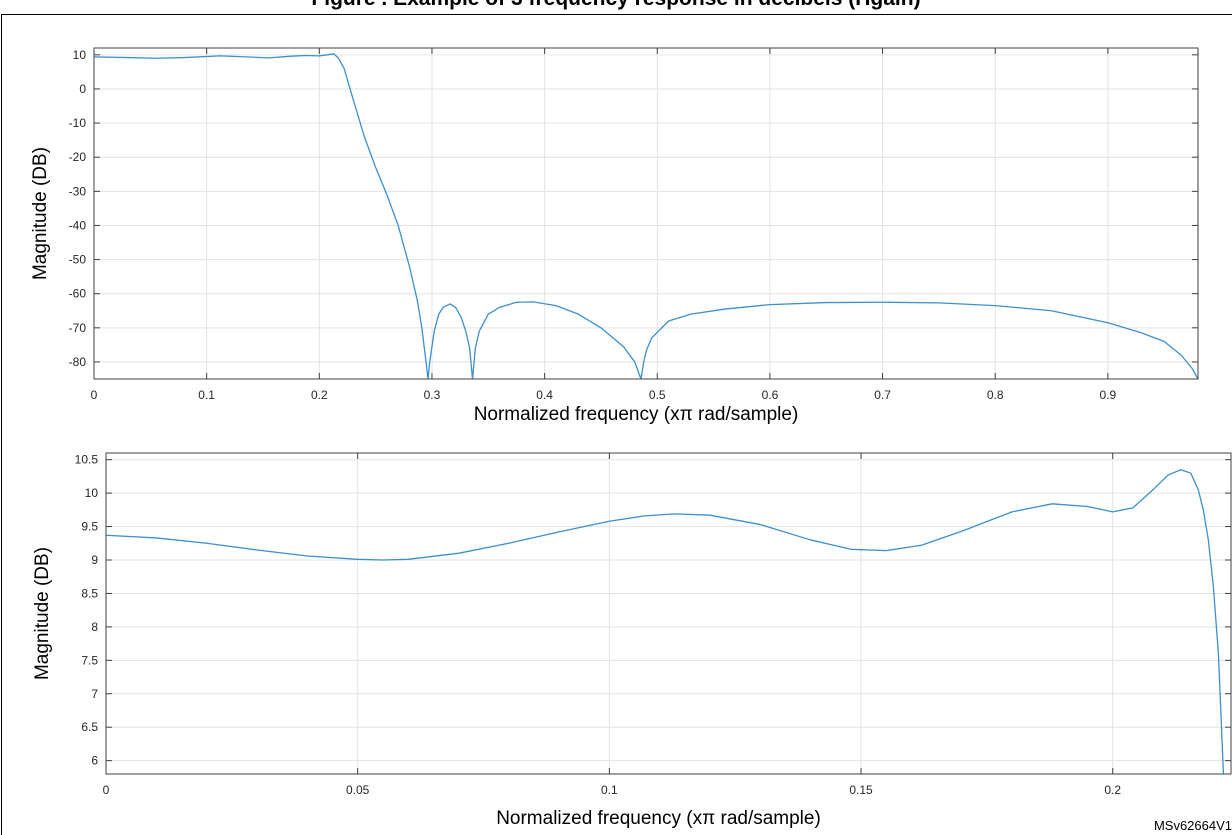  What do you see at coordinates (358, 790) in the screenshot?
I see `x-tick-label: 0.05` at bounding box center [358, 790].